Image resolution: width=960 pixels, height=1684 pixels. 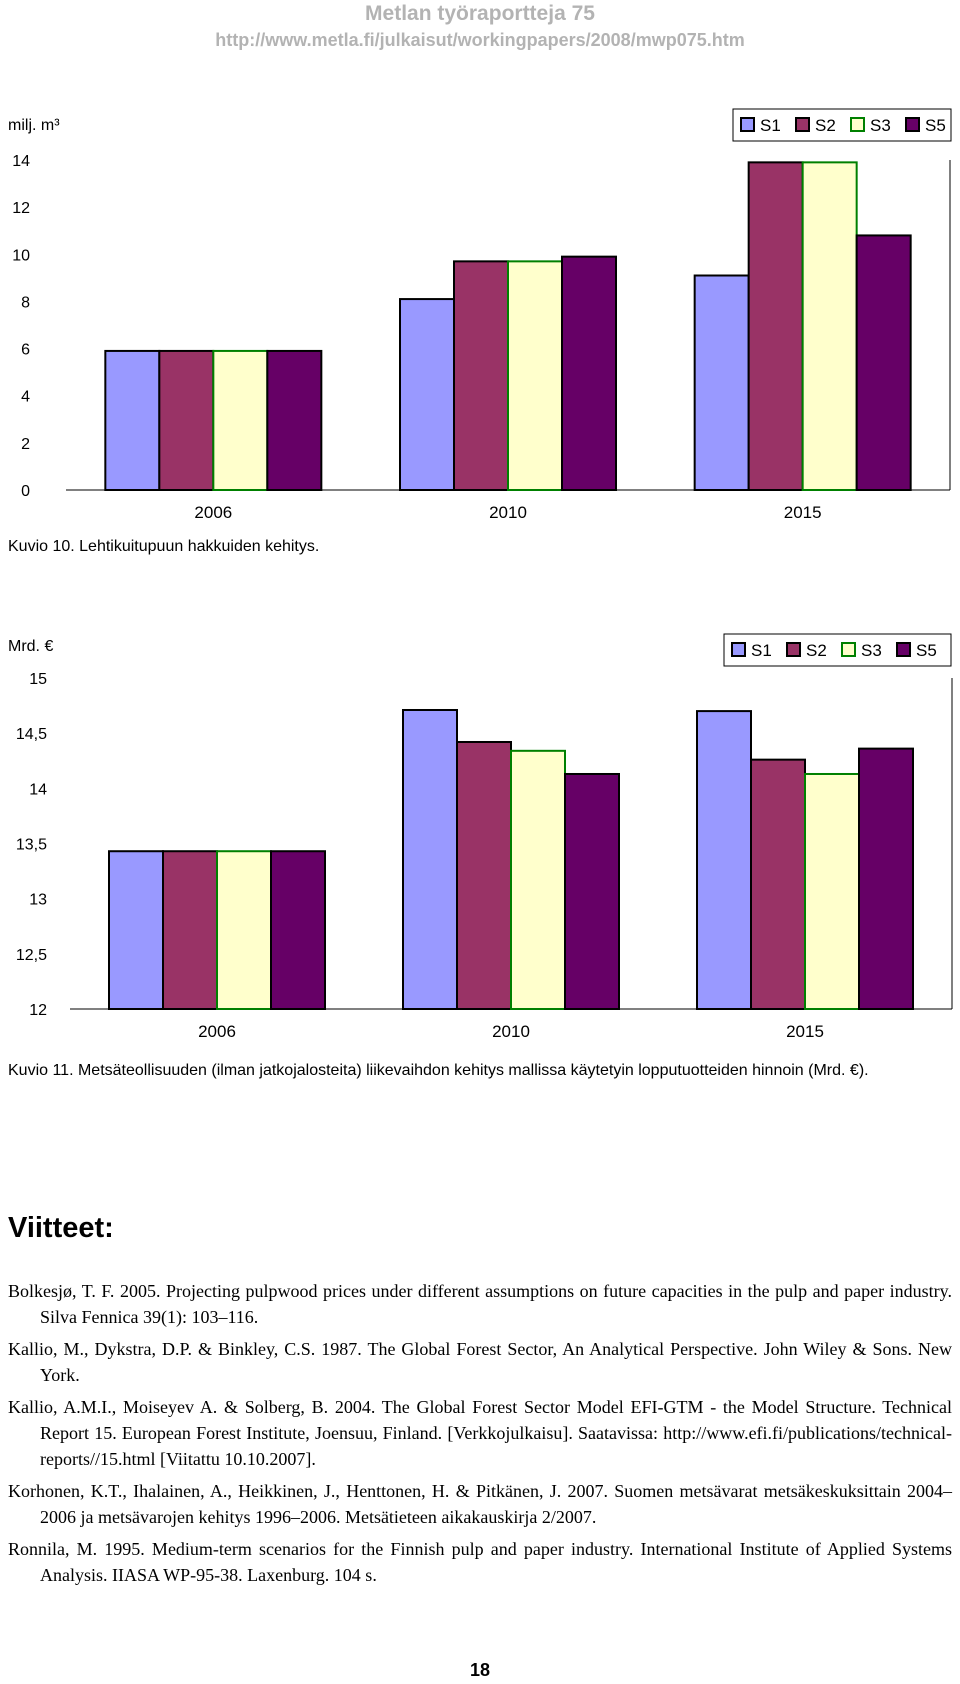 I want to click on y-axis-label: milj. m³, so click(x=34, y=125).